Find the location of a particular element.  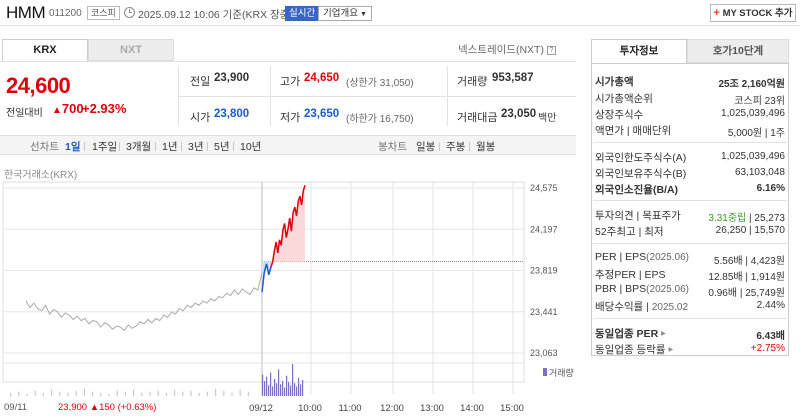

per-eps-label-text: PER | EPS is located at coordinates (621, 257).